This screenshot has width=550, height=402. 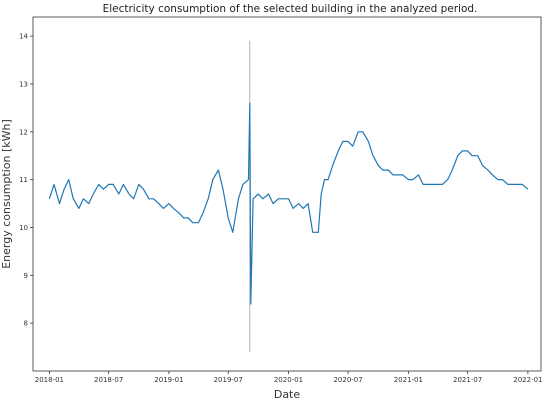 What do you see at coordinates (527, 380) in the screenshot?
I see `x-tick-label: 2022-01` at bounding box center [527, 380].